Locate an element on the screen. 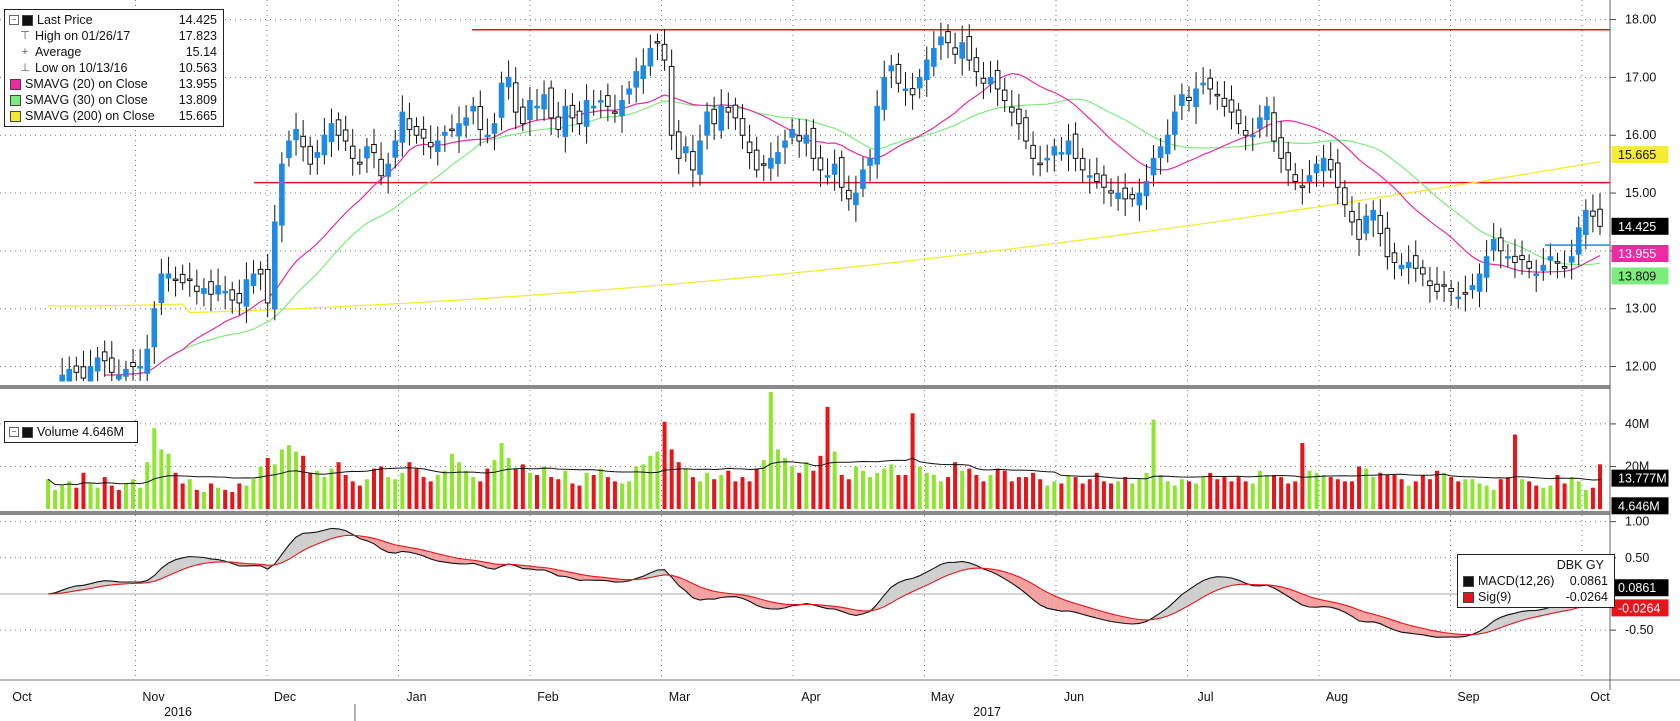 This screenshot has width=1680, height=721. month-label: Apr is located at coordinates (810, 697).